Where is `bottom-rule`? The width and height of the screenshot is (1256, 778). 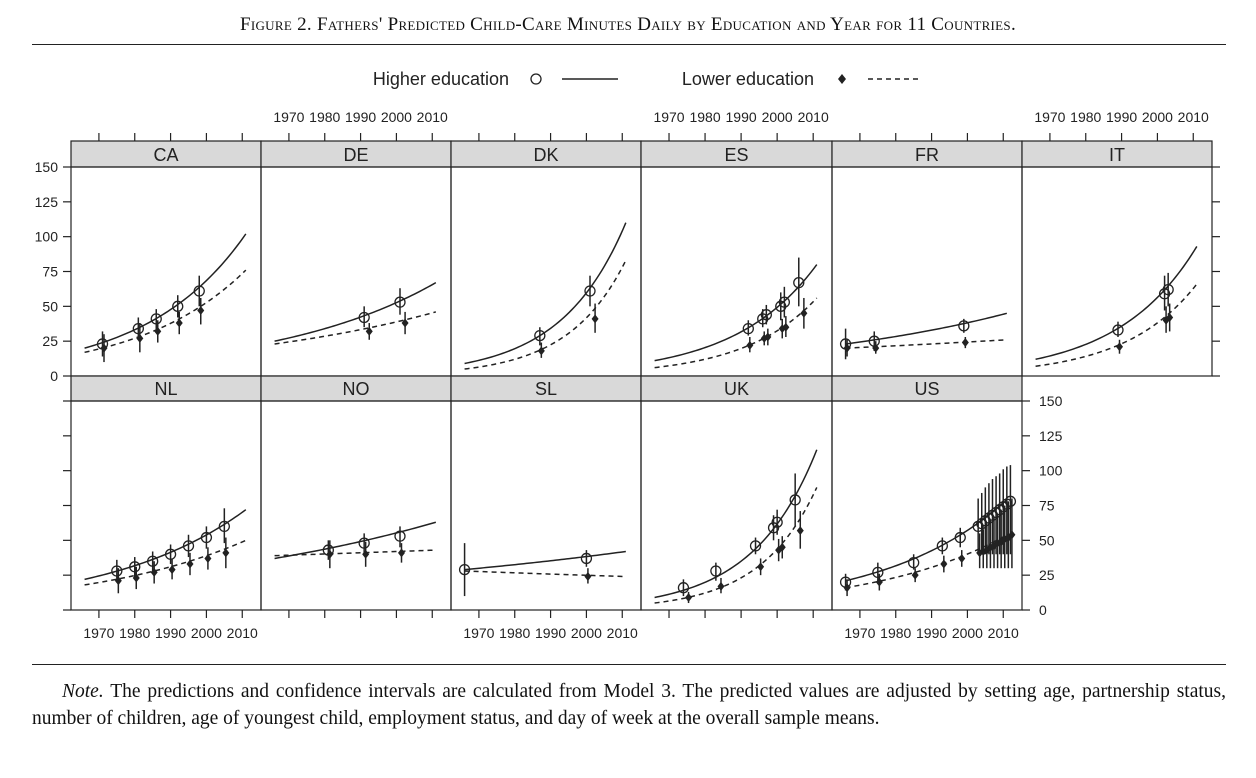 bottom-rule is located at coordinates (629, 664).